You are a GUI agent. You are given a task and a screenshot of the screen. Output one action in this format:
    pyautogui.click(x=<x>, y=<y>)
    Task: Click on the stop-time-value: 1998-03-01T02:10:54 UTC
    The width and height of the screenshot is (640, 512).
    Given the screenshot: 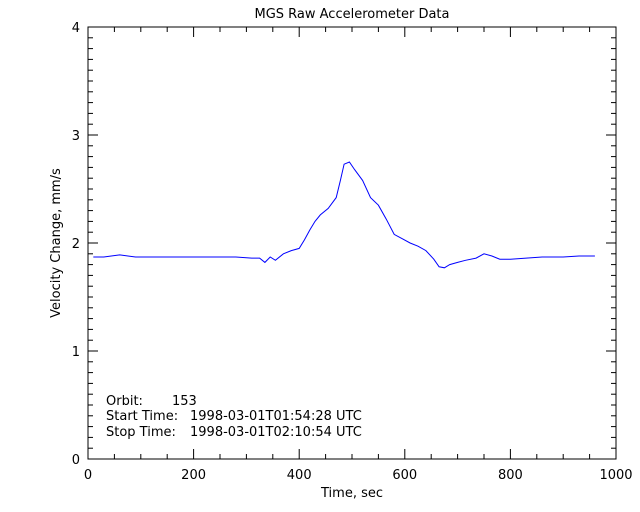 What is the action you would take?
    pyautogui.click(x=276, y=432)
    